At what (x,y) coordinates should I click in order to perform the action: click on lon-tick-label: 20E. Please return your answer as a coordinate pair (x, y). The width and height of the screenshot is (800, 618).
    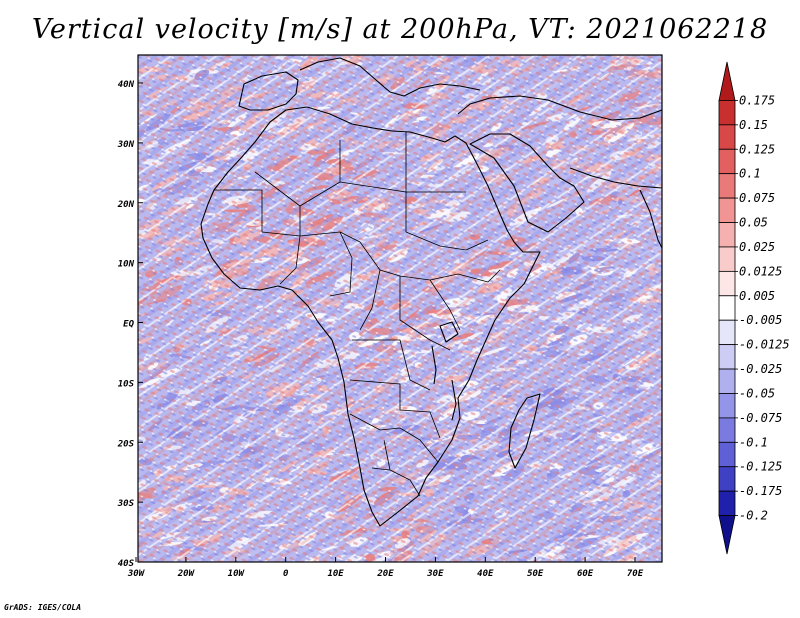
    Looking at the image, I should click on (385, 574).